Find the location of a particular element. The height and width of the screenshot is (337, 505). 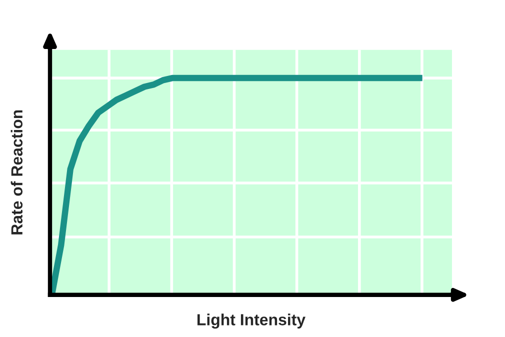

x-axis-title: Light Intensity is located at coordinates (251, 321).